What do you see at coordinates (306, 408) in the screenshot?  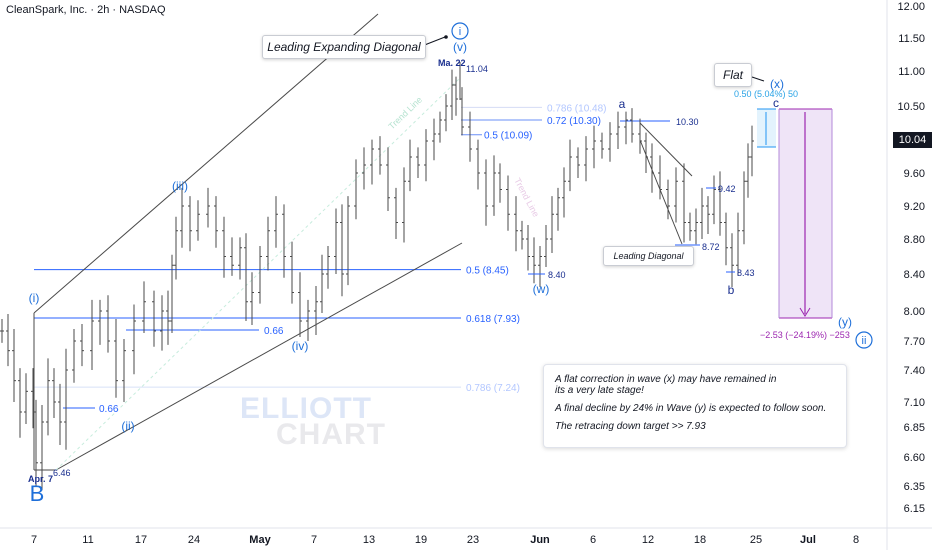 I see `watermark-elliott: ELLIOTT` at bounding box center [306, 408].